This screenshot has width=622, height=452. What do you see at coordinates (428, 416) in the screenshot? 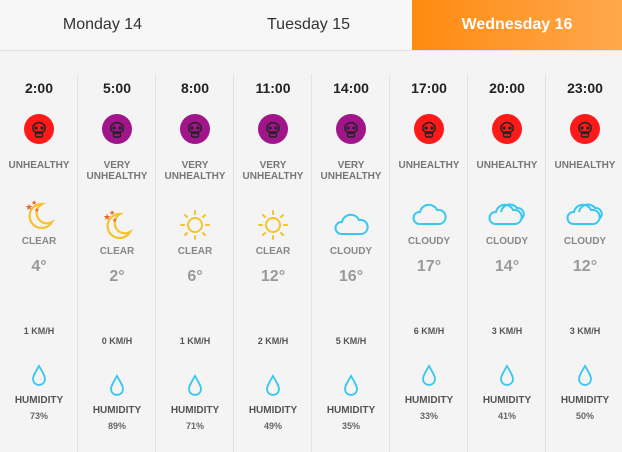
I see `humidity-value: 33%` at bounding box center [428, 416].